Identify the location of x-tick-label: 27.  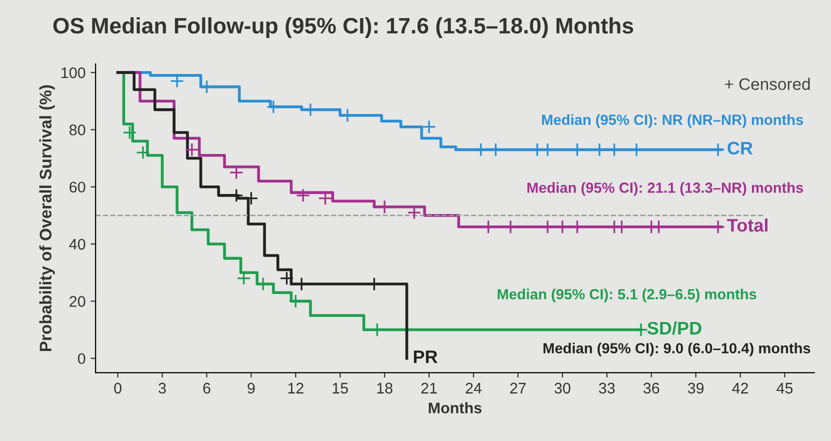
(518, 388).